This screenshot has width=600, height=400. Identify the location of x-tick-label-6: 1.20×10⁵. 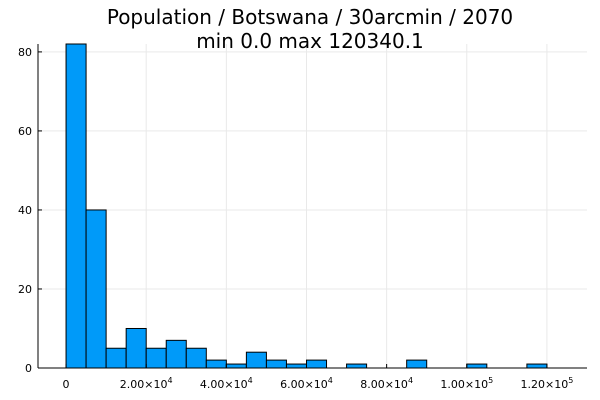
(547, 383).